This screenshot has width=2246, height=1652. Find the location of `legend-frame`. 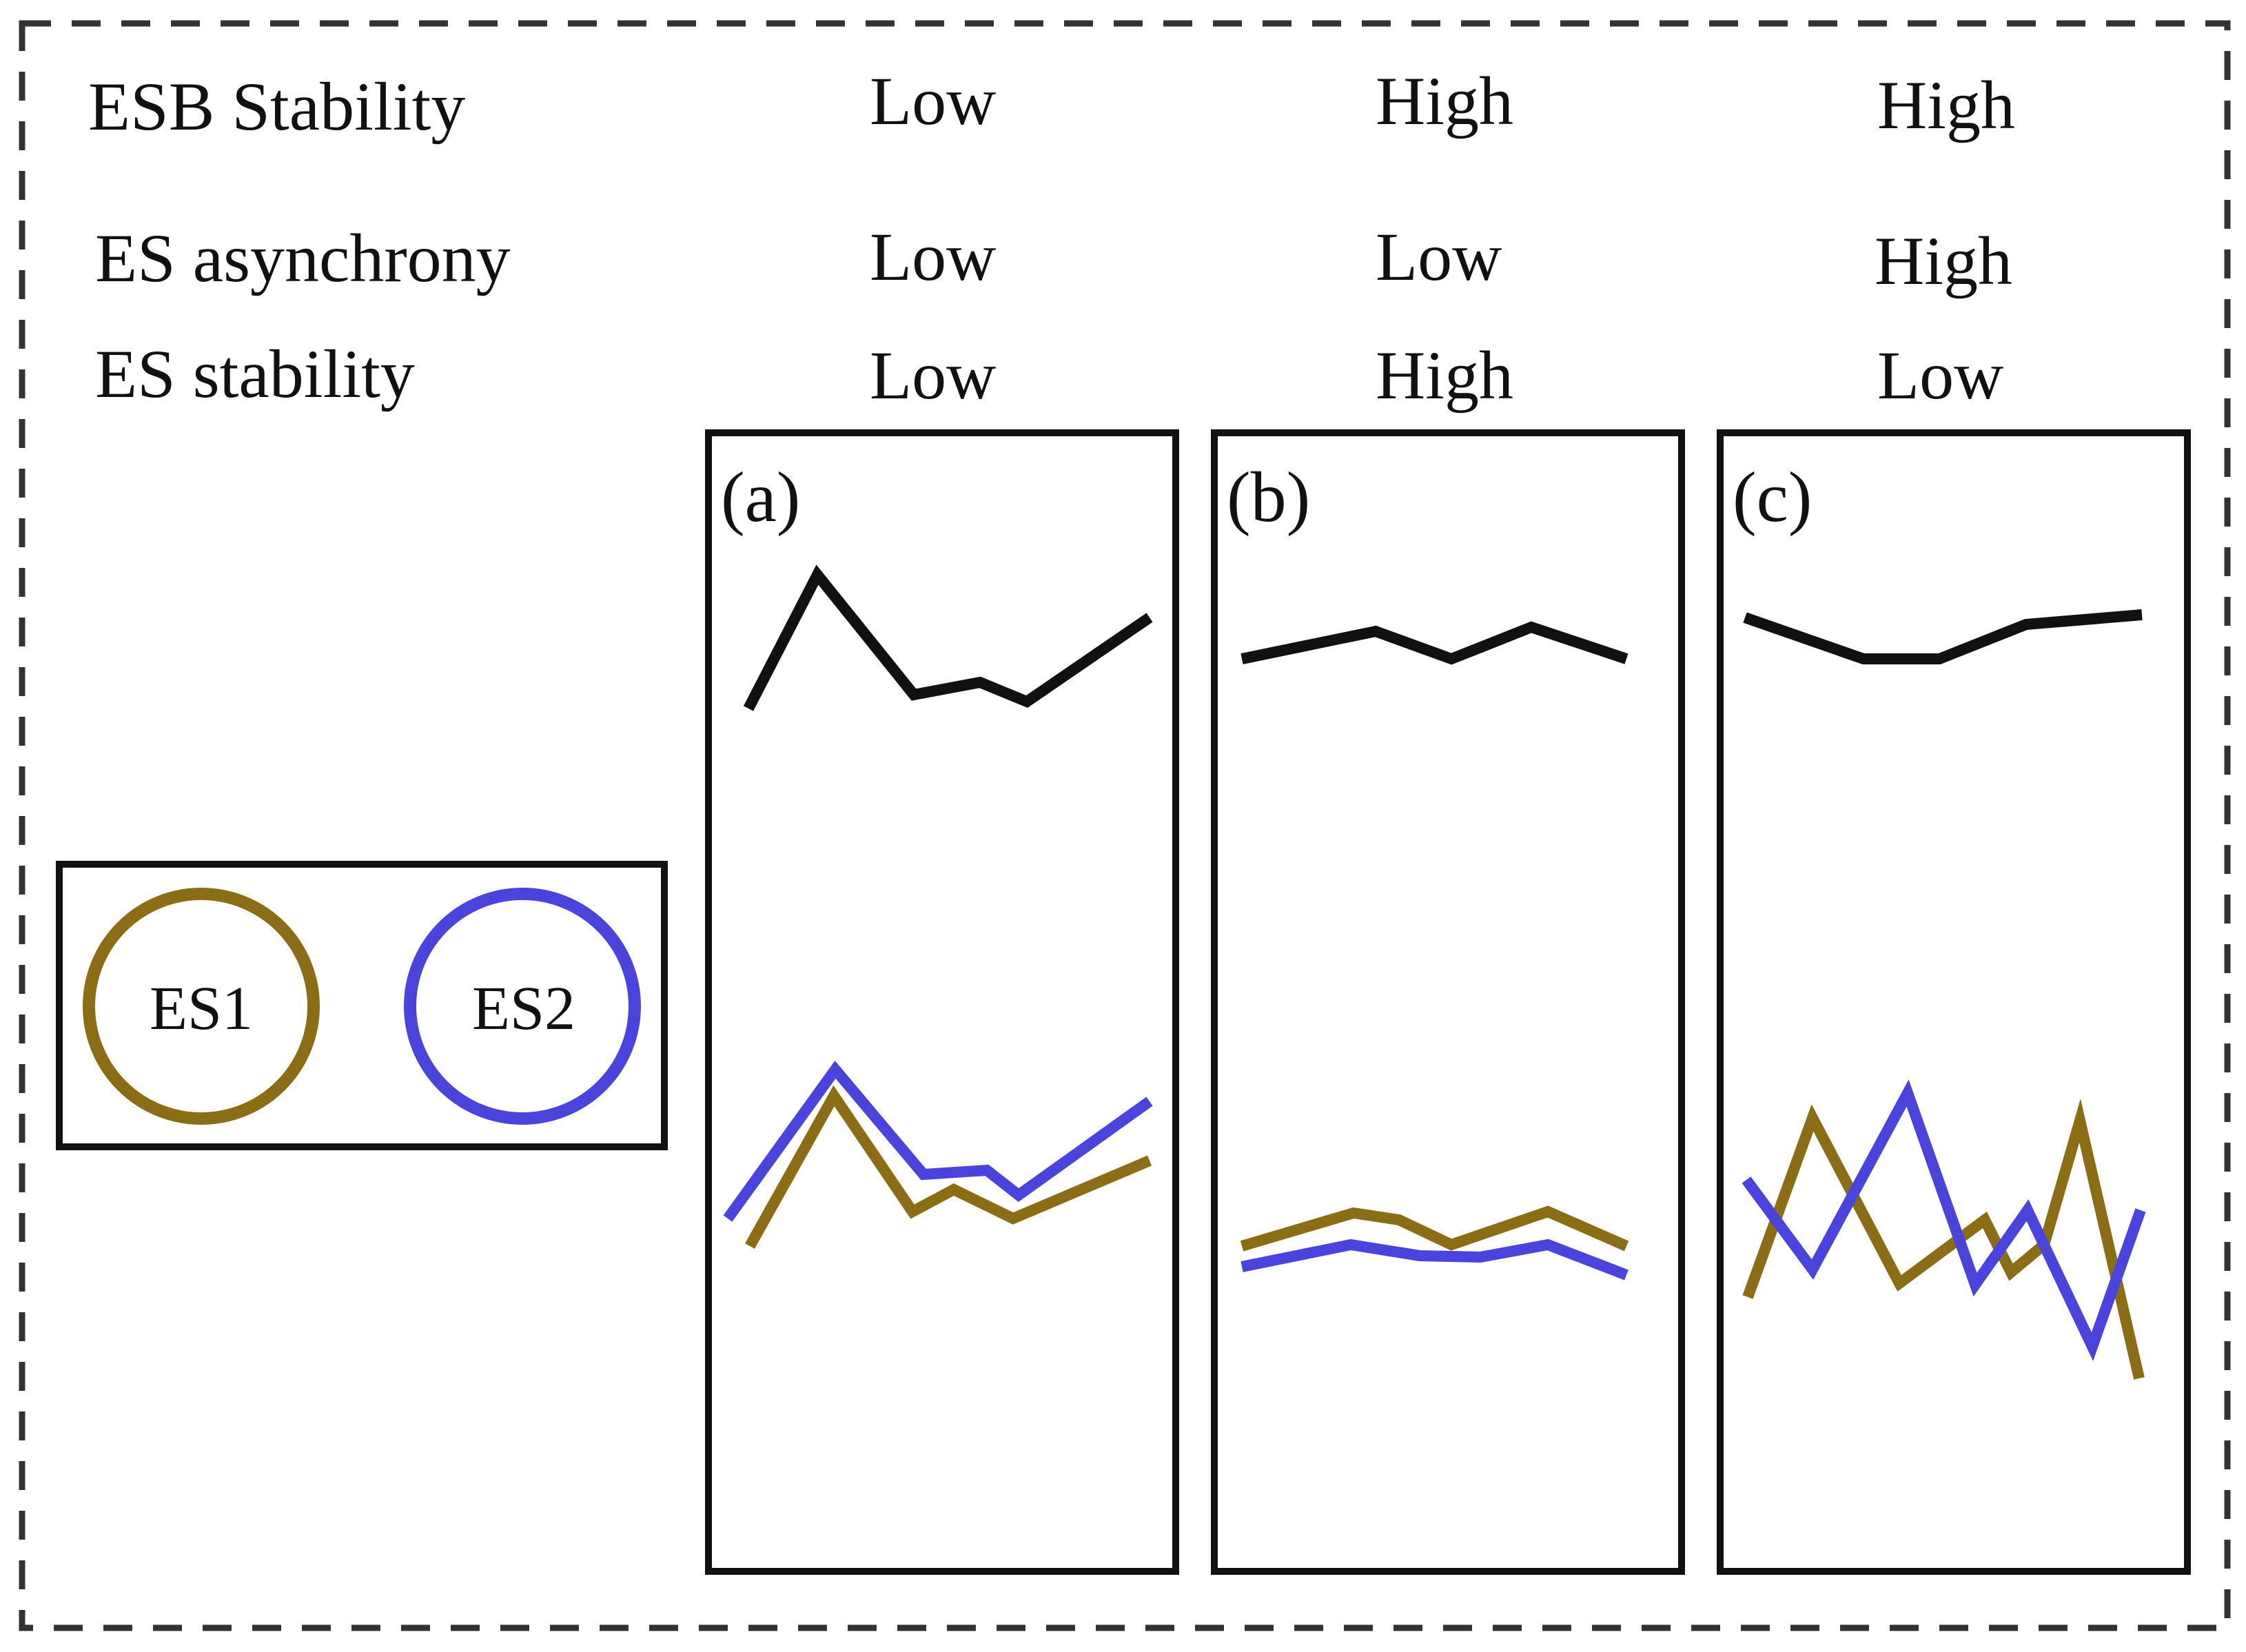

legend-frame is located at coordinates (362, 1006).